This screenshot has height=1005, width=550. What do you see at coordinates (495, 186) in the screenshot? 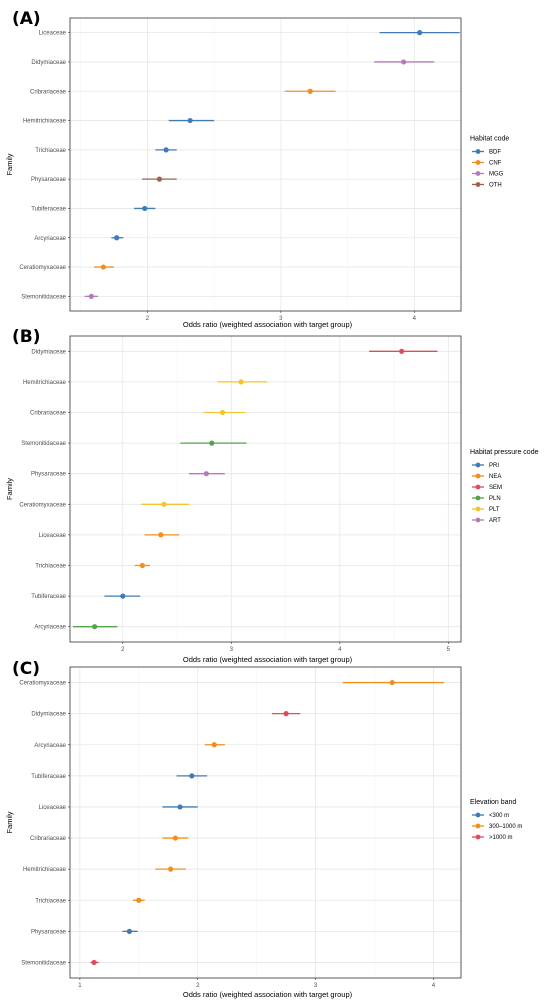
I see `legend-label: OTH` at bounding box center [495, 186].